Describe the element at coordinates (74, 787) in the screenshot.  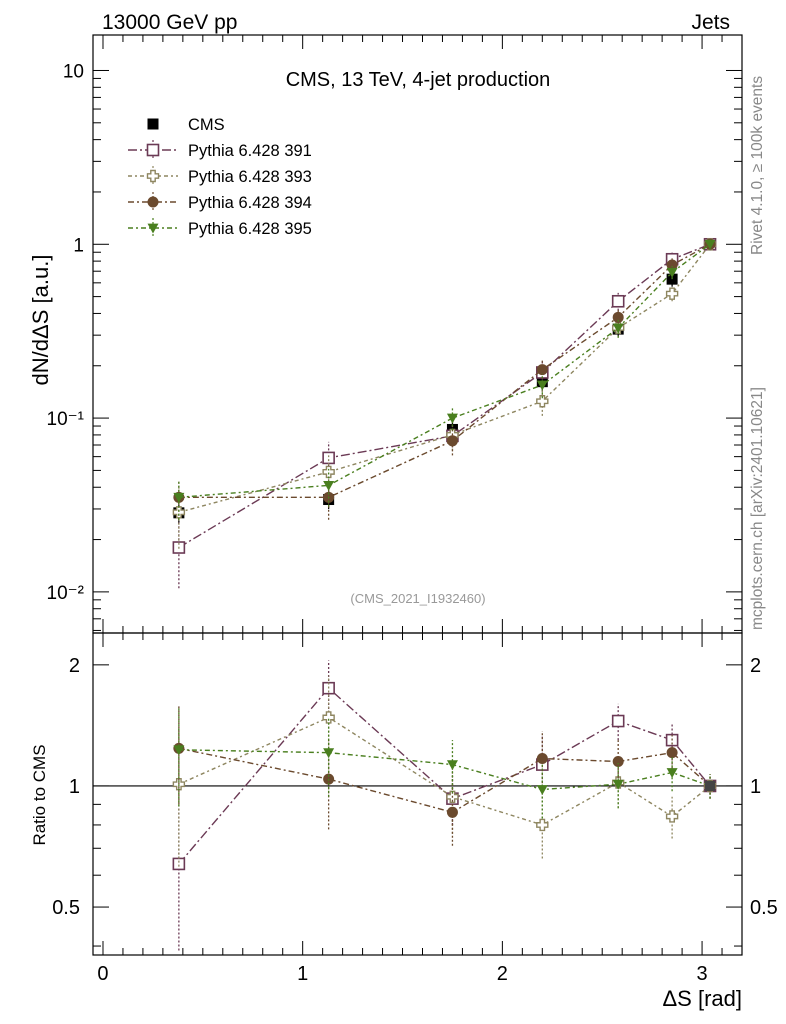
I see `ratio-tick-label-left: 1` at that location.